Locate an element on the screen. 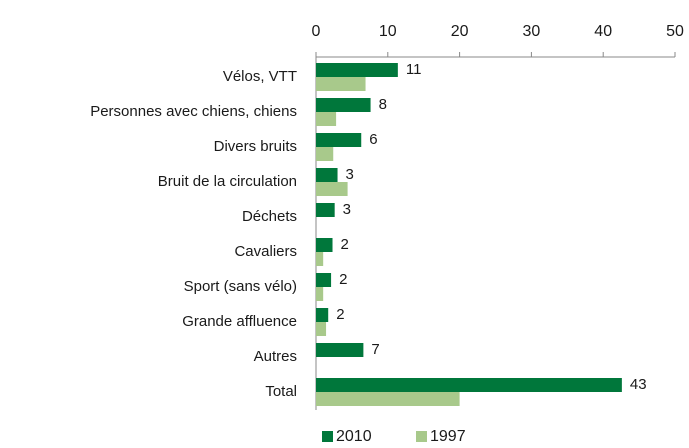  y-tick-label: Autres is located at coordinates (275, 356).